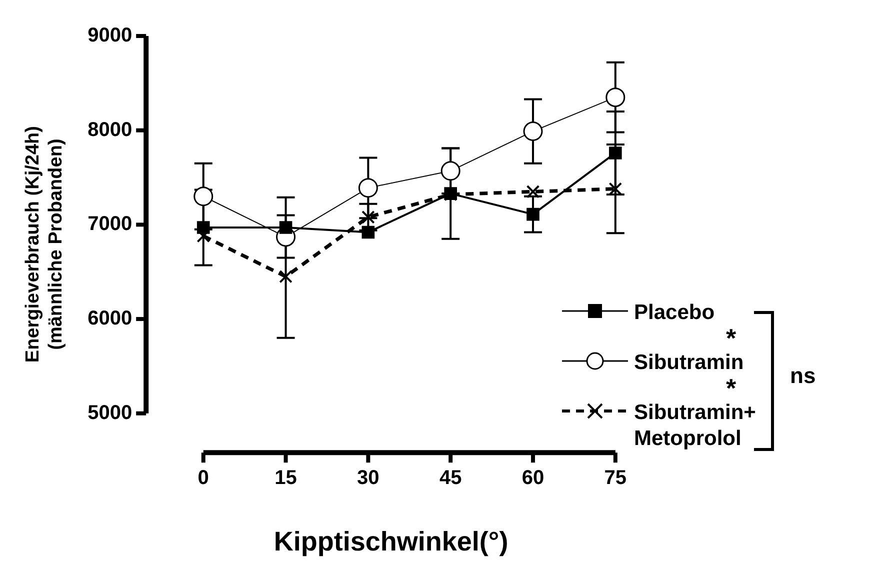 This screenshot has height=581, width=879. What do you see at coordinates (285, 478) in the screenshot?
I see `x-tick-label: 15` at bounding box center [285, 478].